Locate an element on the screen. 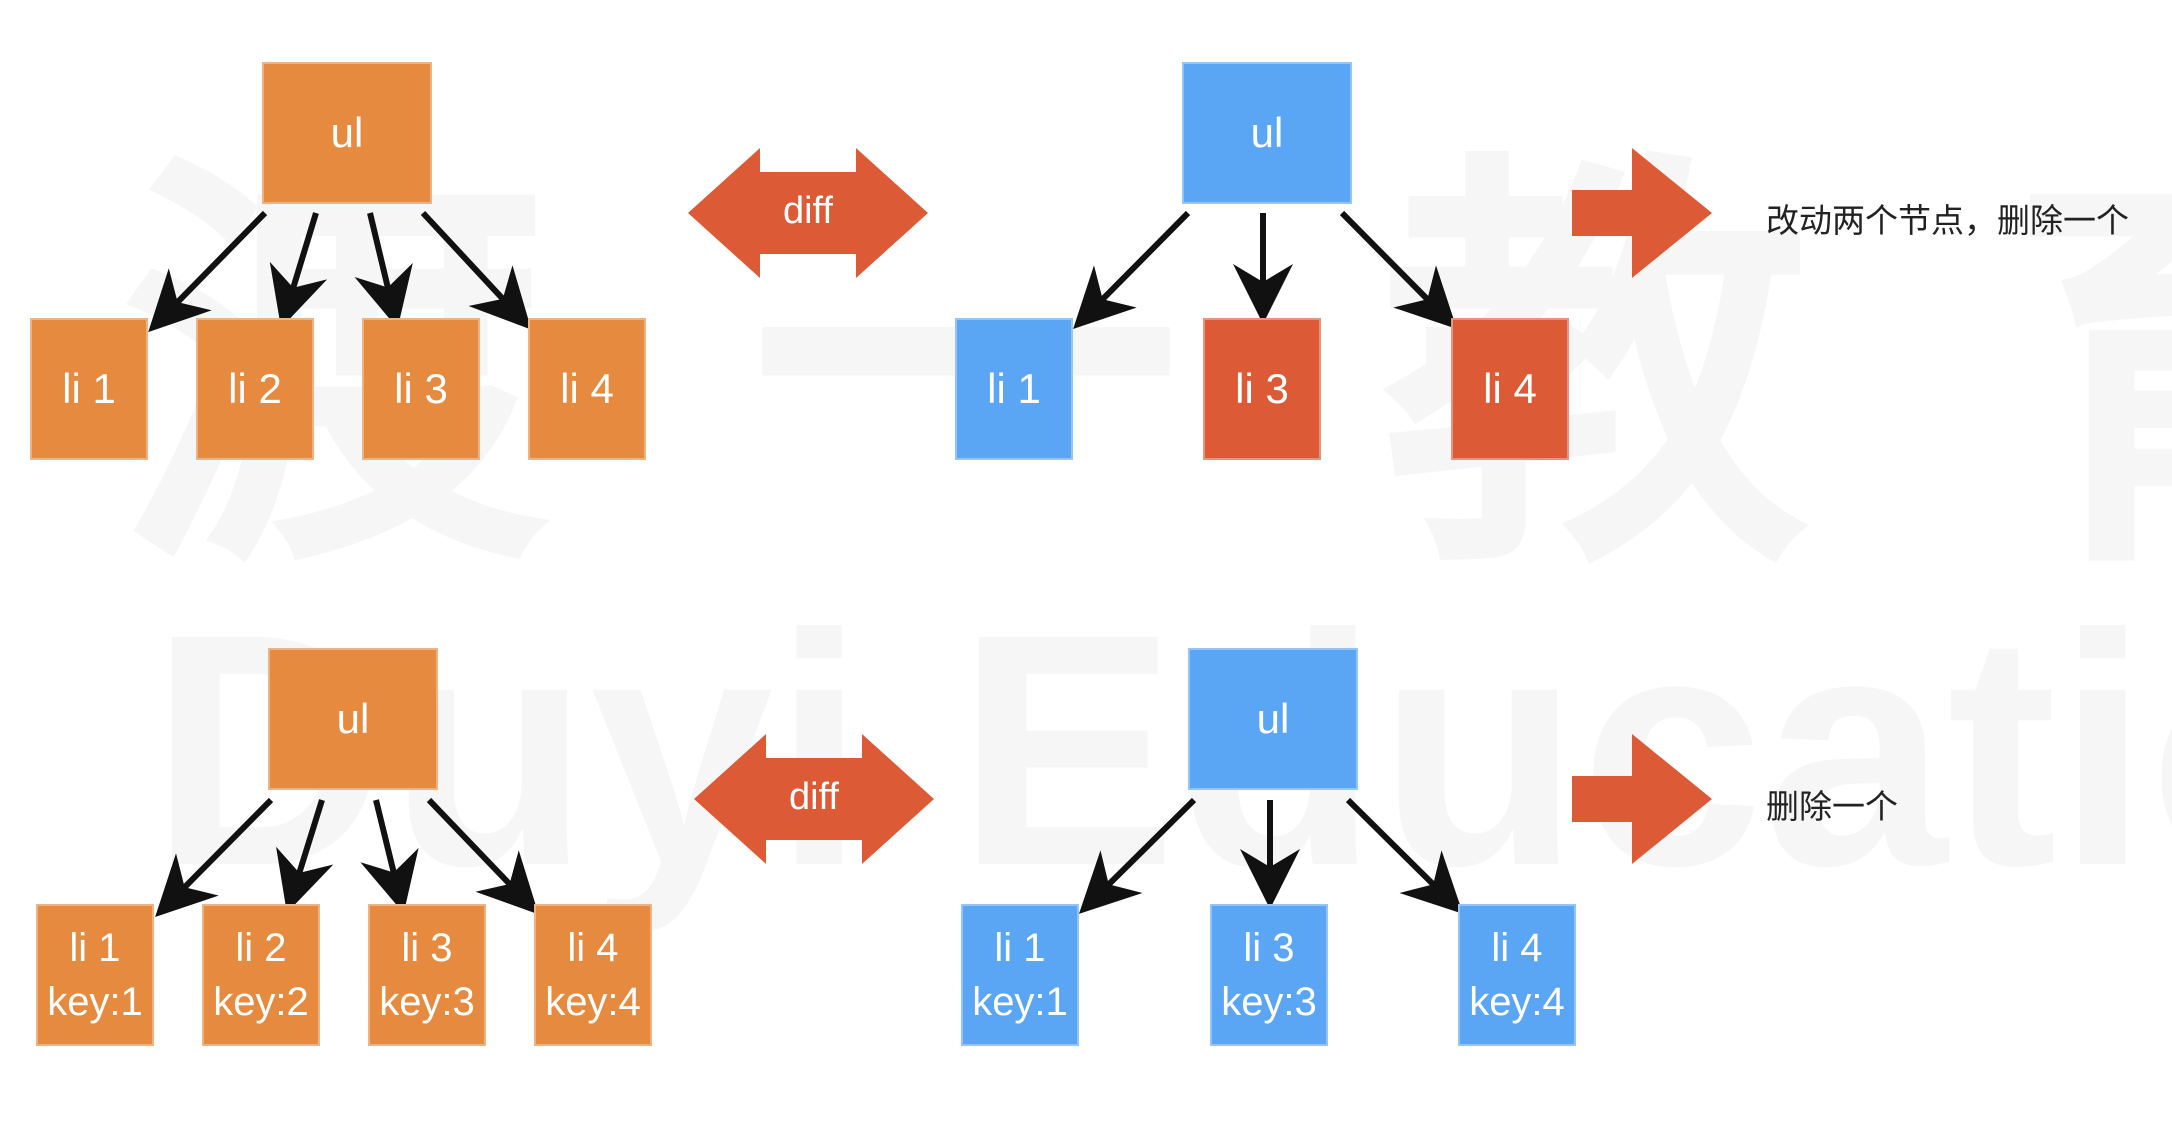  row1-diff-label: diff is located at coordinates (807, 211).